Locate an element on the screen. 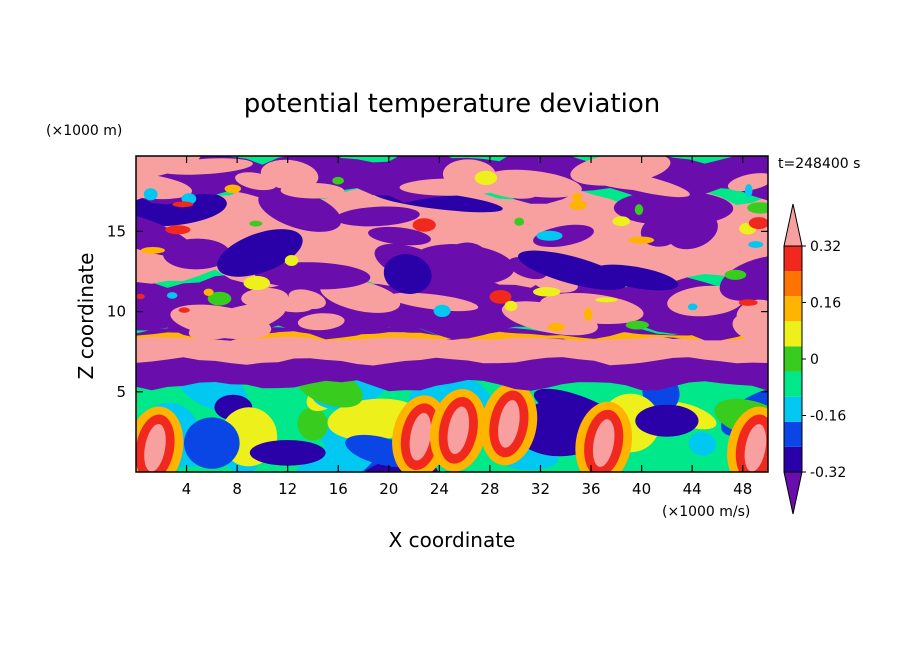 This screenshot has height=654, width=904. x-tick-label: 12 is located at coordinates (287, 489).